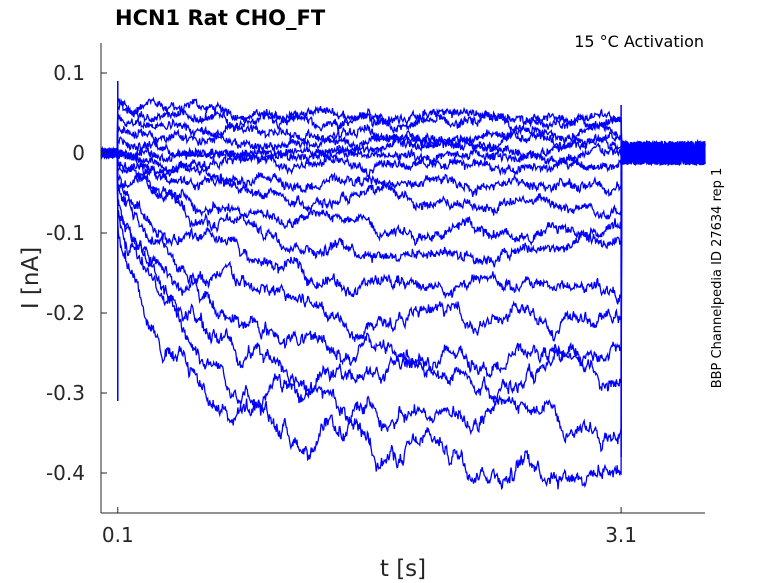  I want to click on y-tick-label: 0, so click(78, 153).